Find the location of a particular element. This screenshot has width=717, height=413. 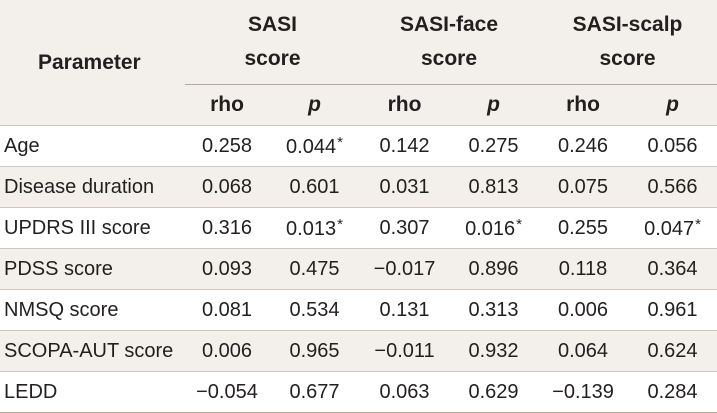

cell-value: 0.896 is located at coordinates (493, 268).